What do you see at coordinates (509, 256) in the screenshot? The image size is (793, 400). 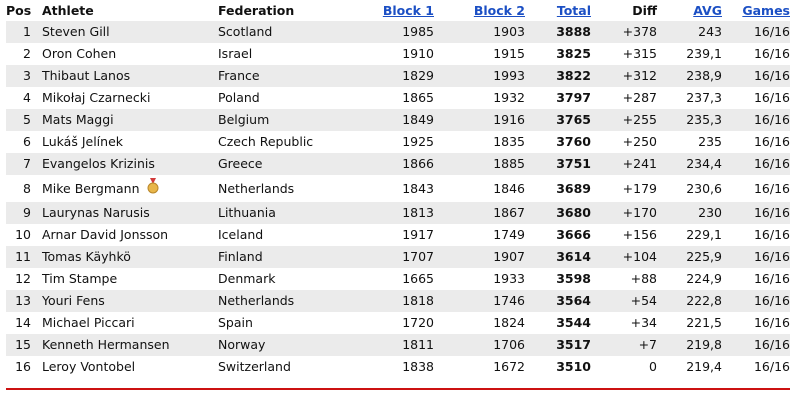 I see `table-cell: 1907` at bounding box center [509, 256].